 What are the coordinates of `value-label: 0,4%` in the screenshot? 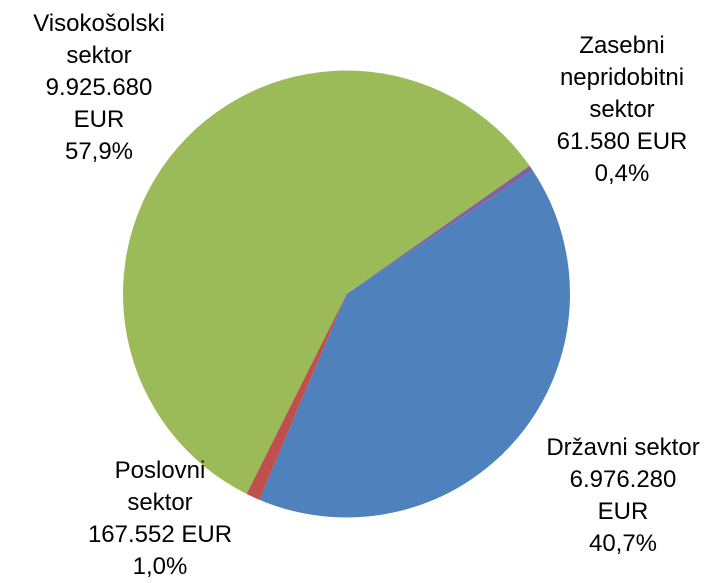 It's located at (622, 173).